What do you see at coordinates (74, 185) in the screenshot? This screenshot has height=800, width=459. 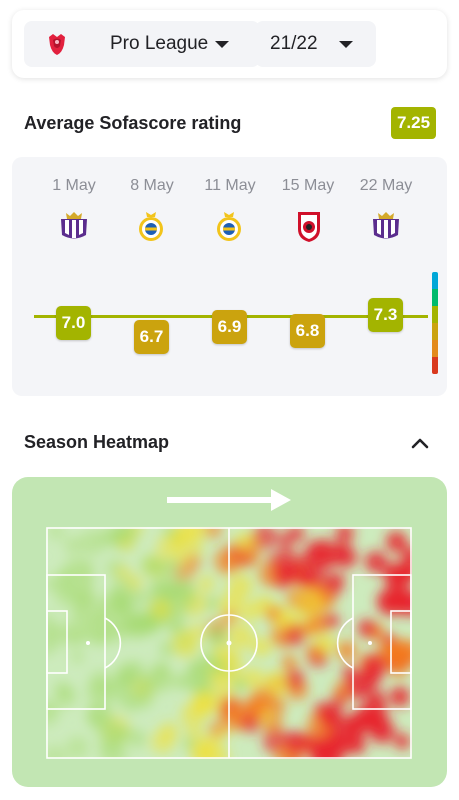 I see `match-date: 1 May` at bounding box center [74, 185].